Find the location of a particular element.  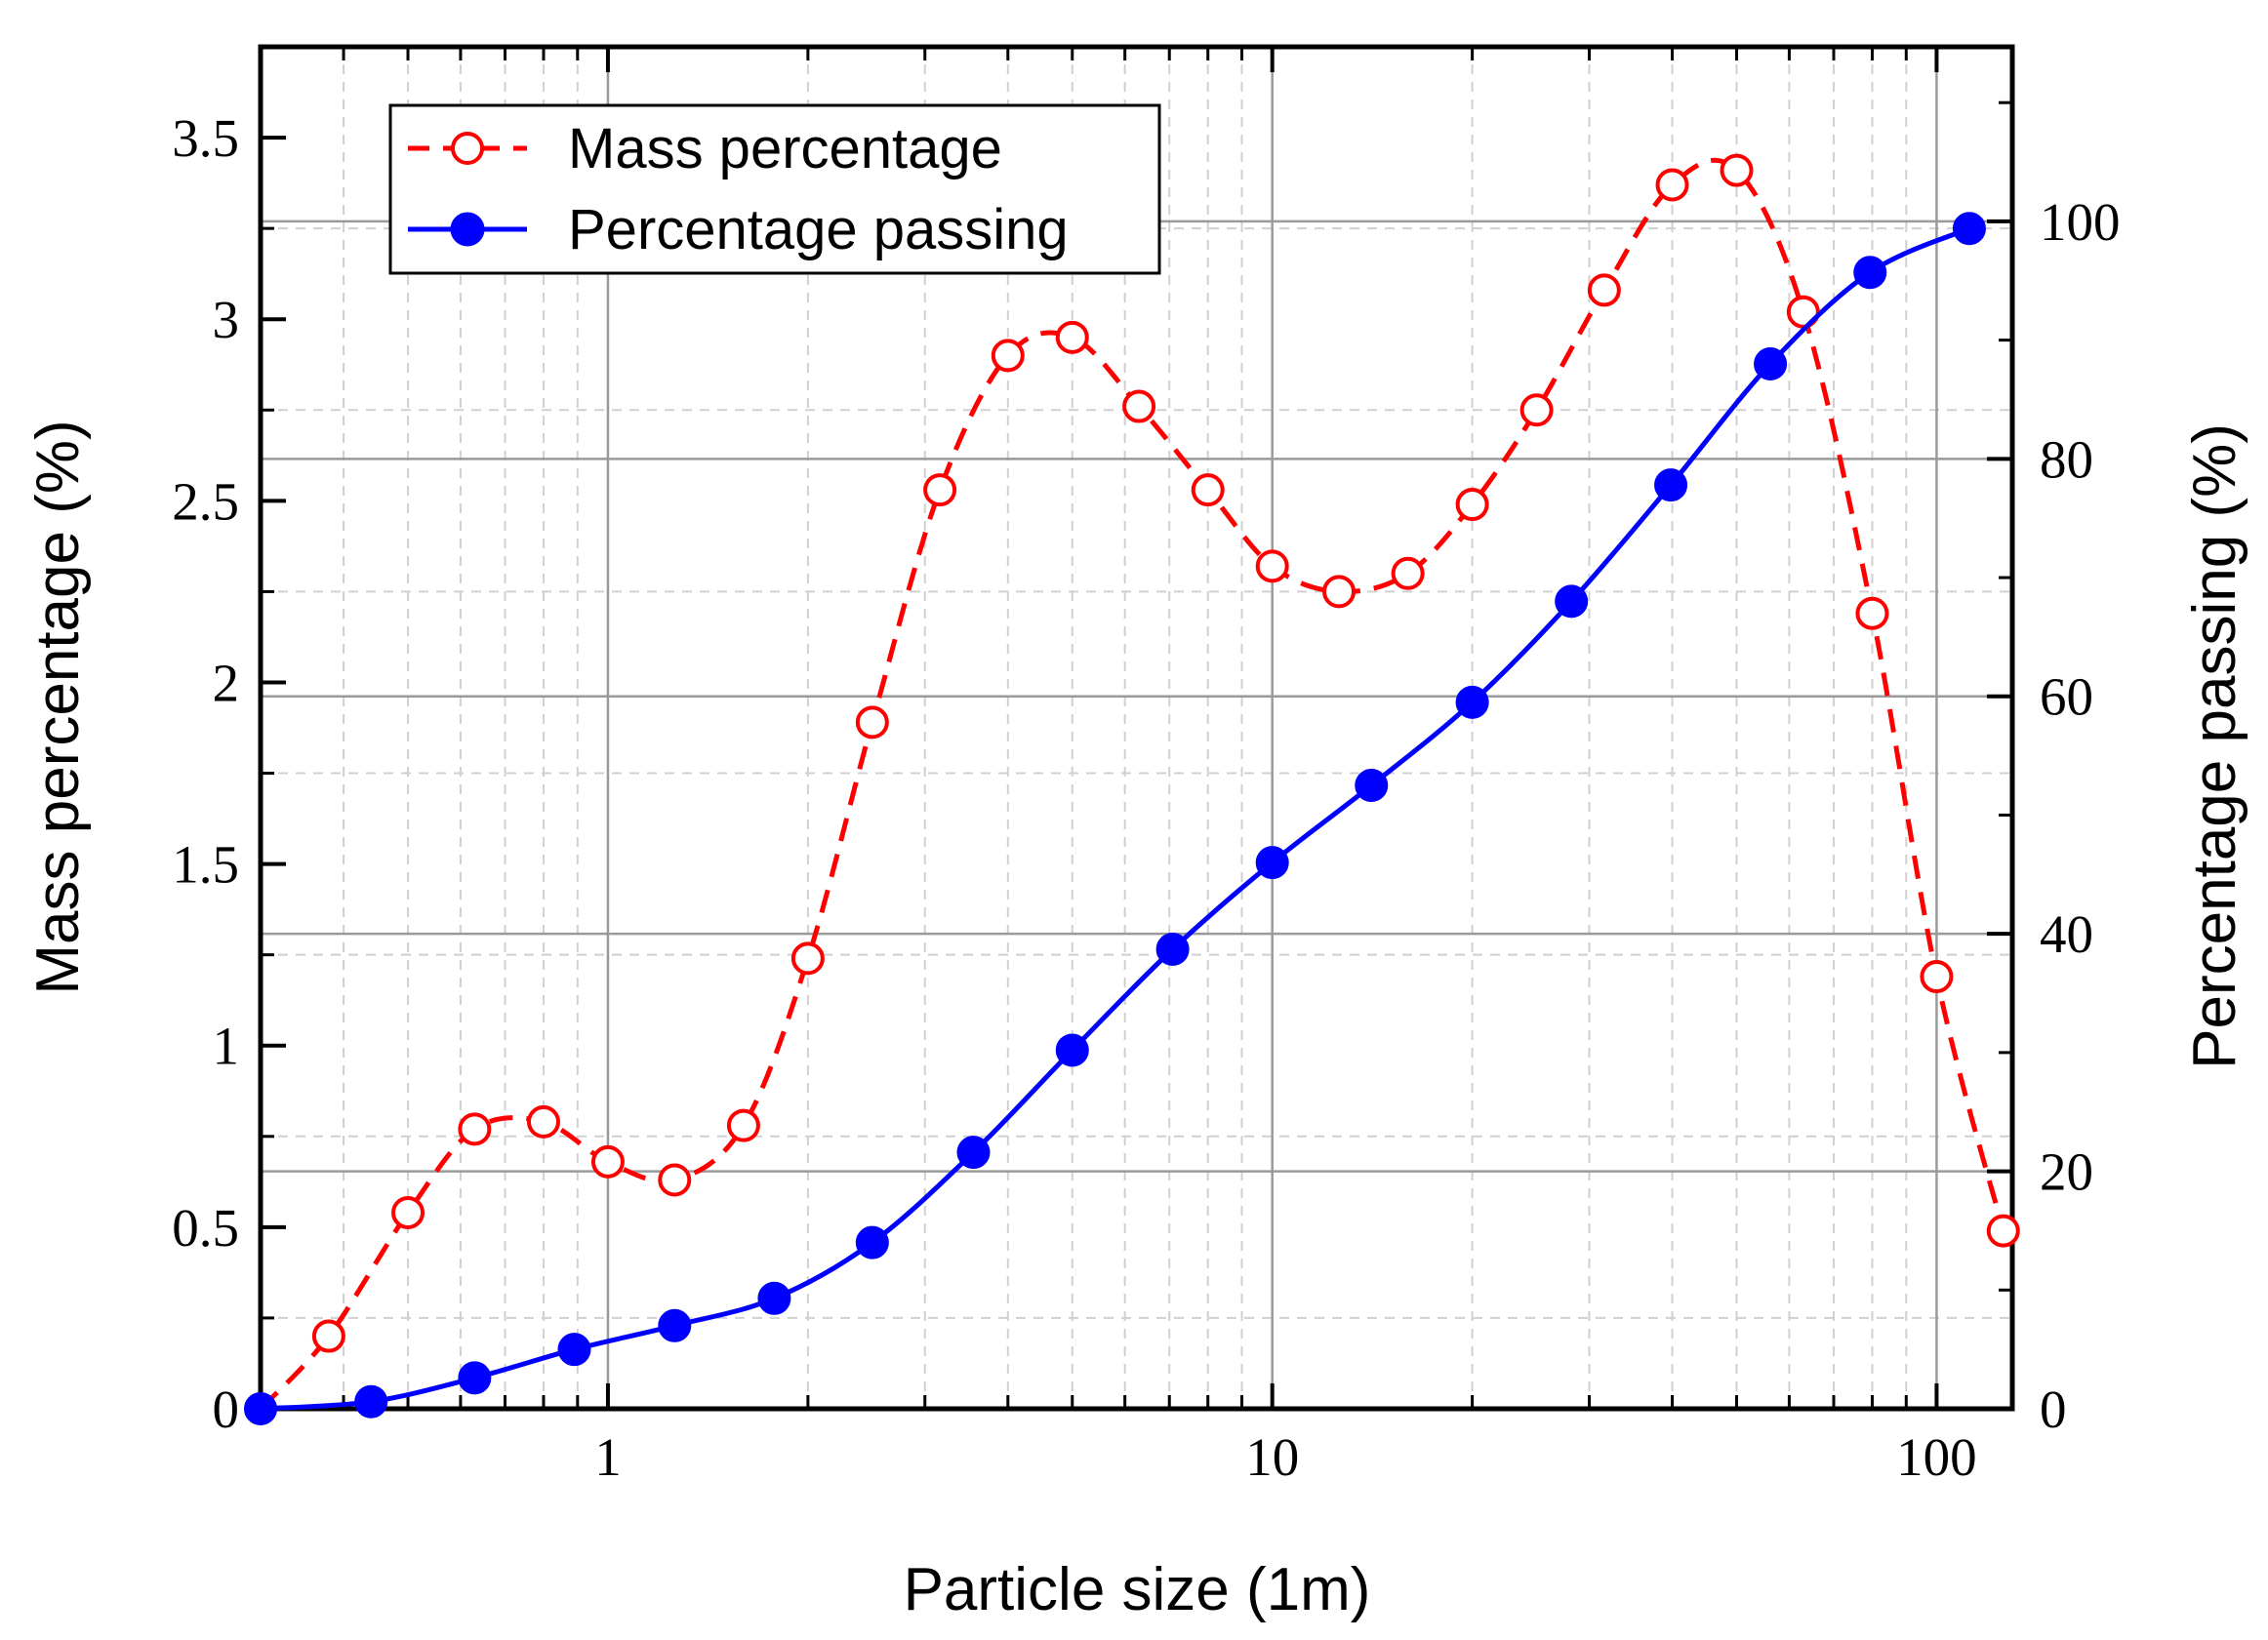

right-axis-title: Percentage passing (%) is located at coordinates (2215, 746).